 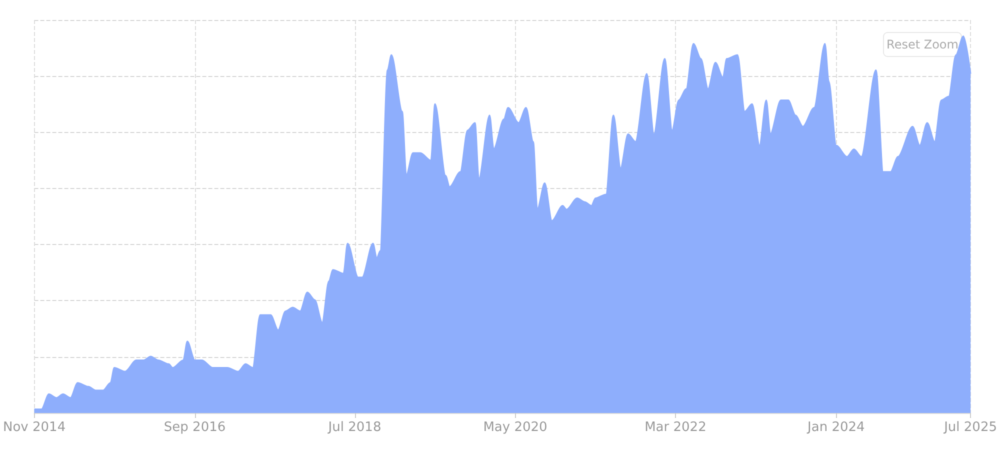 I want to click on x-tick-label: Nov 2014, so click(x=34, y=427).